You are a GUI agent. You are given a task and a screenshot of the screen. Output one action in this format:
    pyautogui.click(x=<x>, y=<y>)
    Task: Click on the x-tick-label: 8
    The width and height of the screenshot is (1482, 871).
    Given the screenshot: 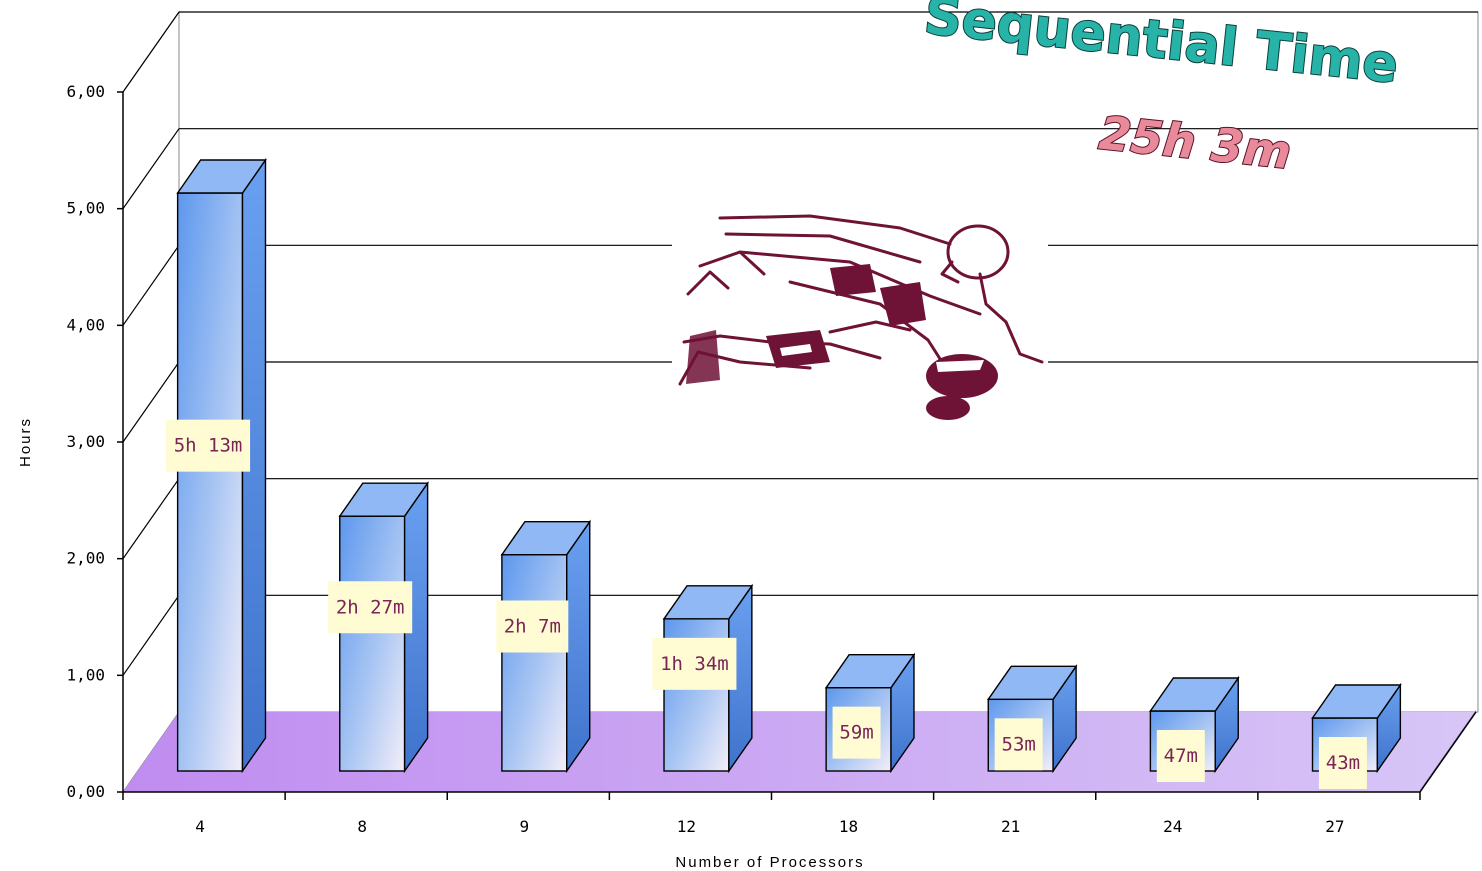 What is the action you would take?
    pyautogui.click(x=362, y=826)
    